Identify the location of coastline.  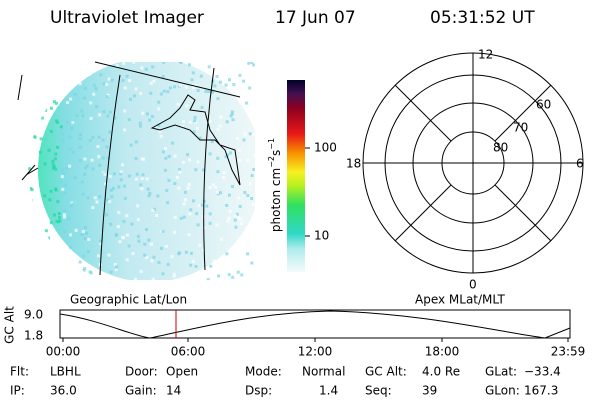
(30, 172).